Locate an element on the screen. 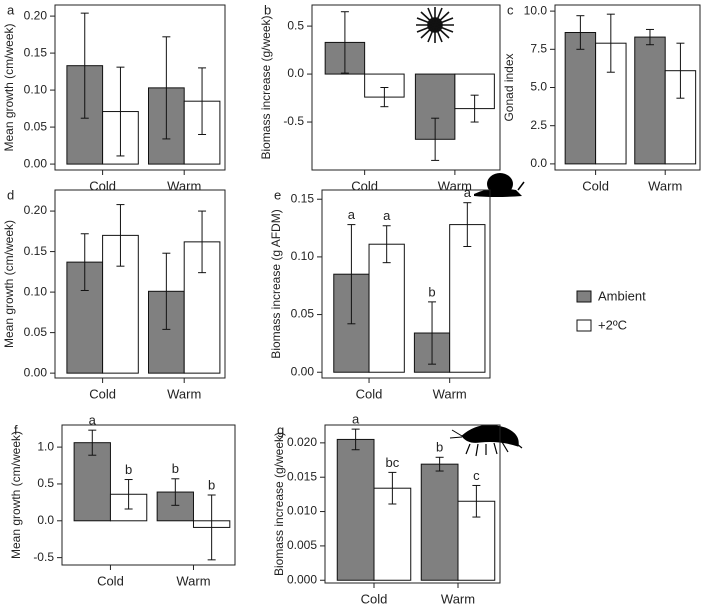 This screenshot has height=612, width=709. legend-swatch is located at coordinates (584, 325).